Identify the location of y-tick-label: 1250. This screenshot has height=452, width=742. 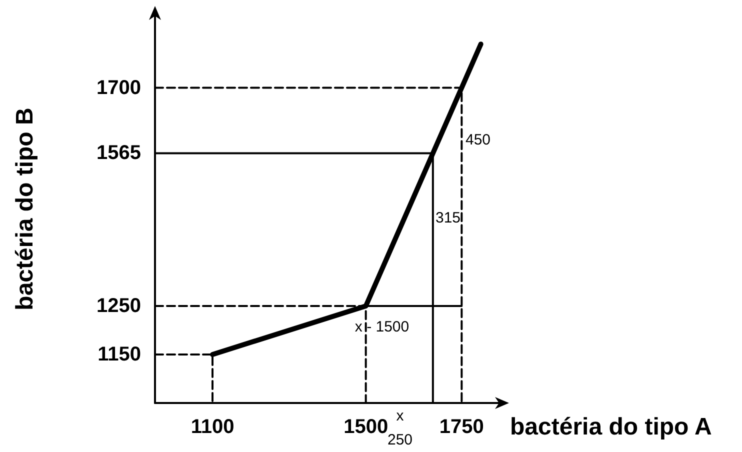
(118, 306).